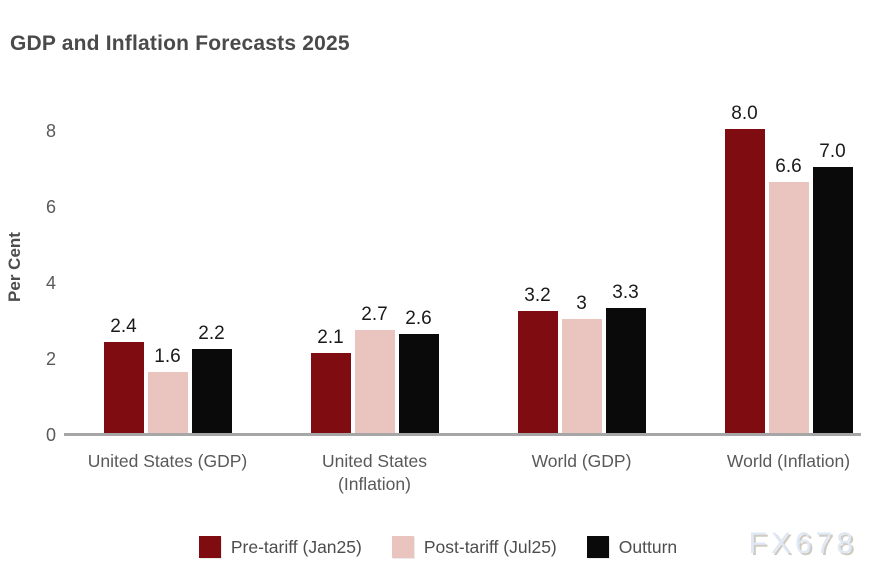 The width and height of the screenshot is (876, 580). What do you see at coordinates (744, 113) in the screenshot?
I see `bar-value-label: 8.0` at bounding box center [744, 113].